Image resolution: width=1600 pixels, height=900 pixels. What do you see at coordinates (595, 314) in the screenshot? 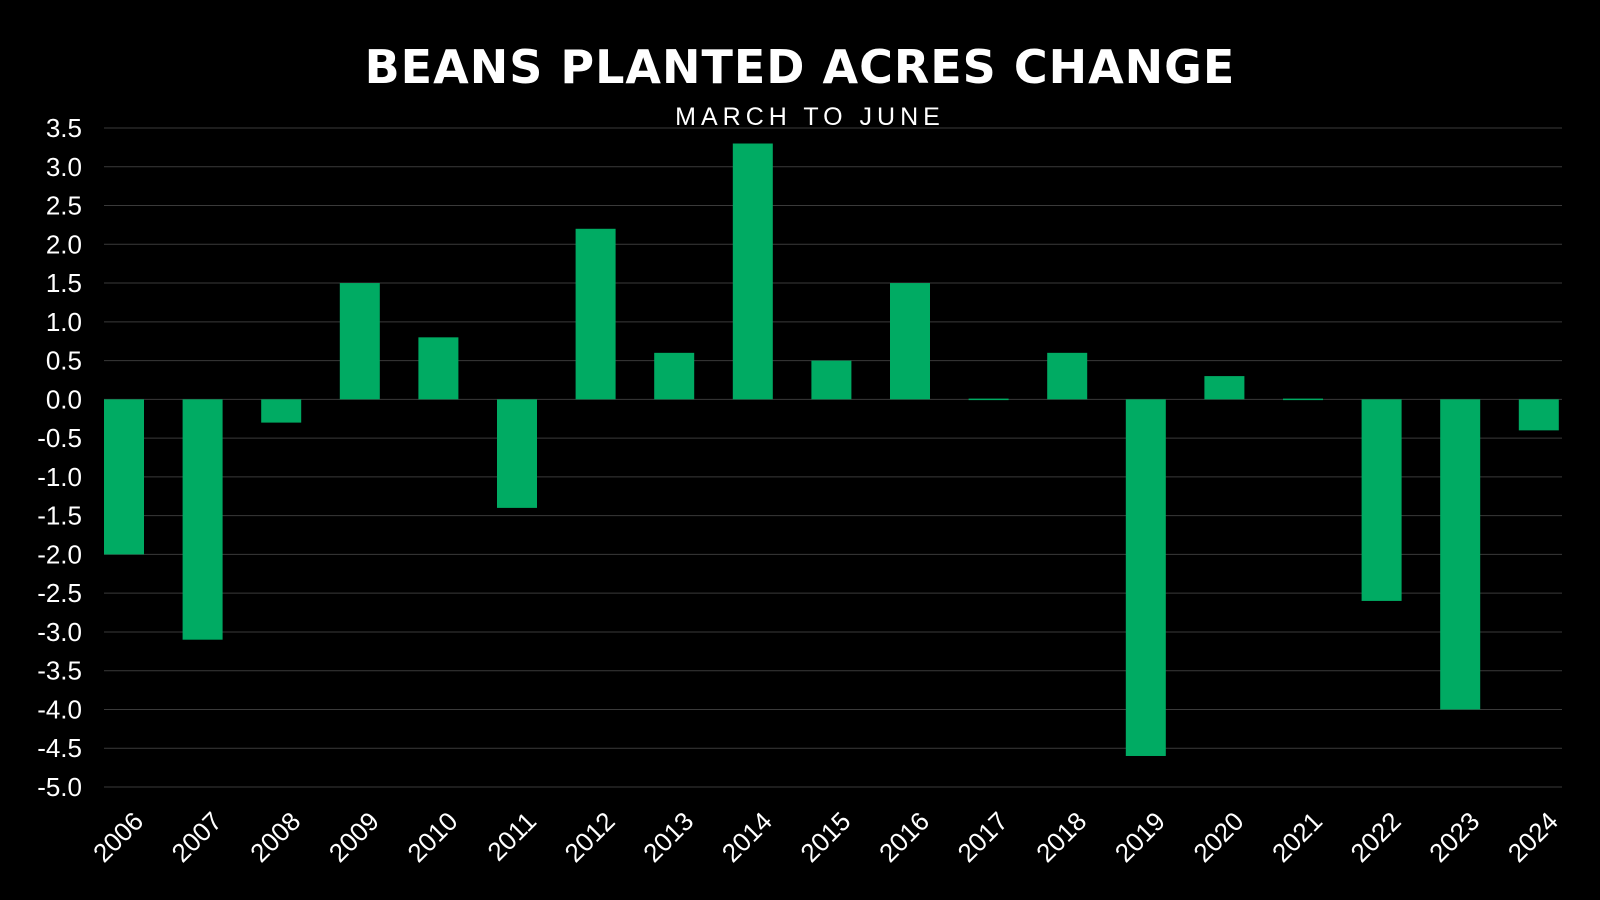
I see `bar-2012` at bounding box center [595, 314].